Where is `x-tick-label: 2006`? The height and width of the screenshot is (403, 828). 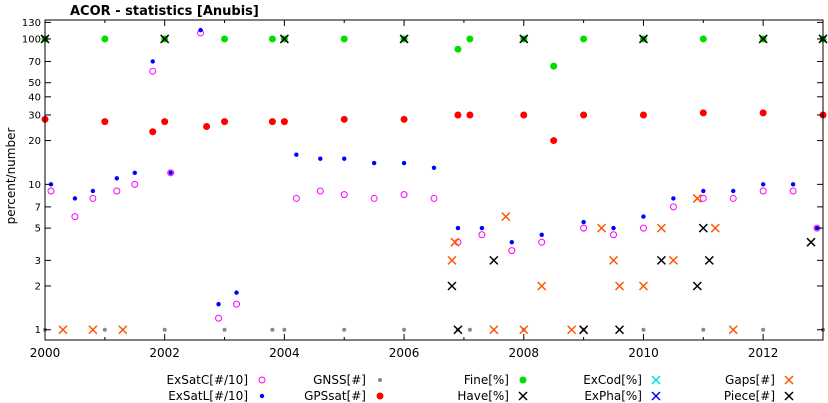 x-tick-label: 2006 is located at coordinates (404, 353).